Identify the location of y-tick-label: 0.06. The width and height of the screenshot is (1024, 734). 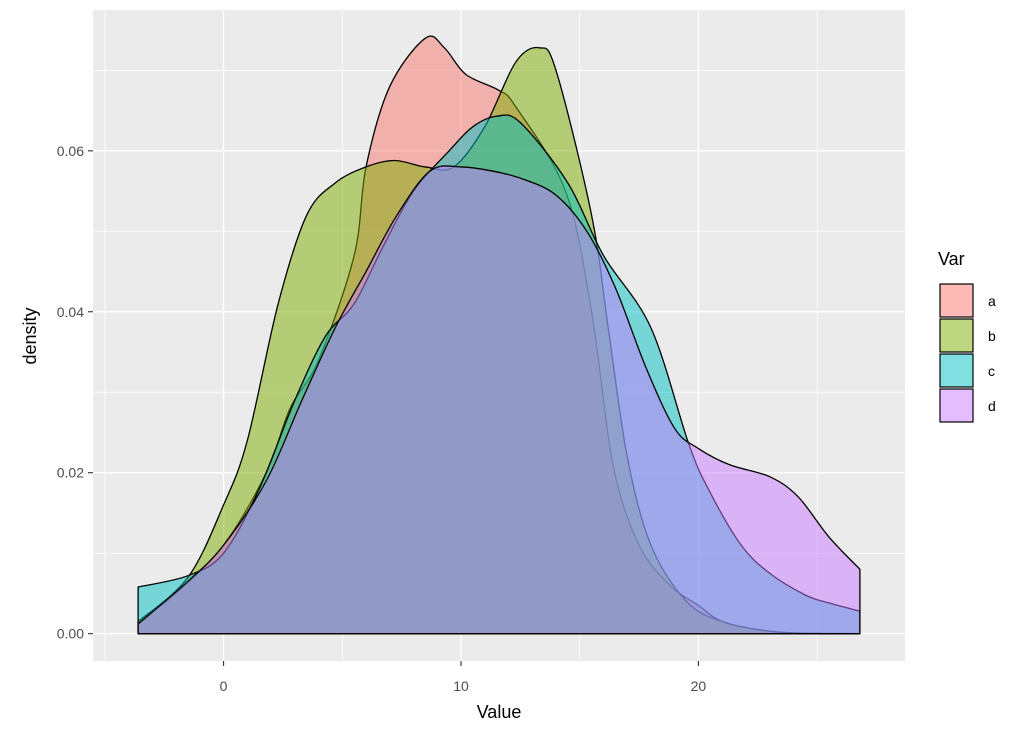
(70, 151).